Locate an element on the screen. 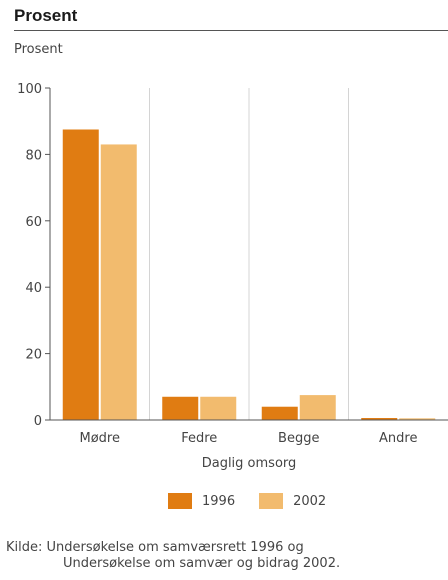 The image size is (448, 580). source-line-2: Undersøkelse om samvær og bidrag 2002. is located at coordinates (202, 563).